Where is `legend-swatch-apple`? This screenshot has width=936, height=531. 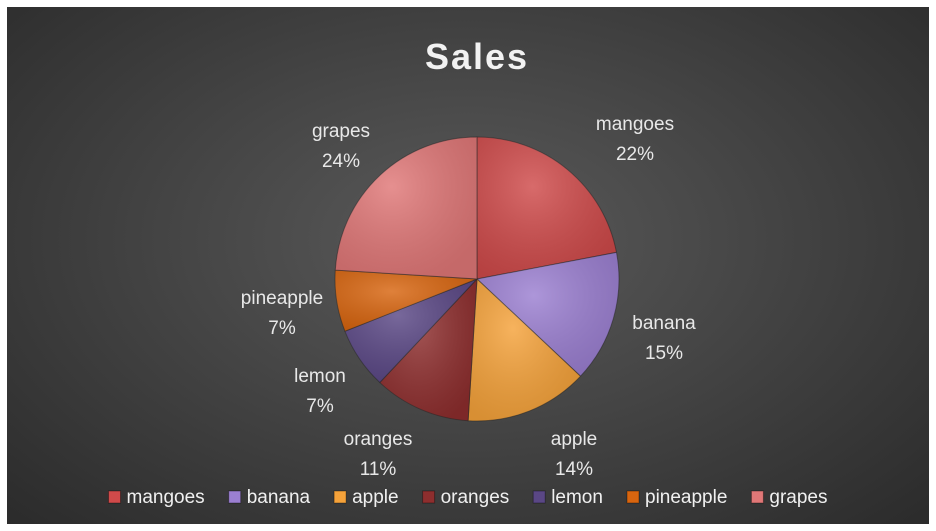 legend-swatch-apple is located at coordinates (340, 497).